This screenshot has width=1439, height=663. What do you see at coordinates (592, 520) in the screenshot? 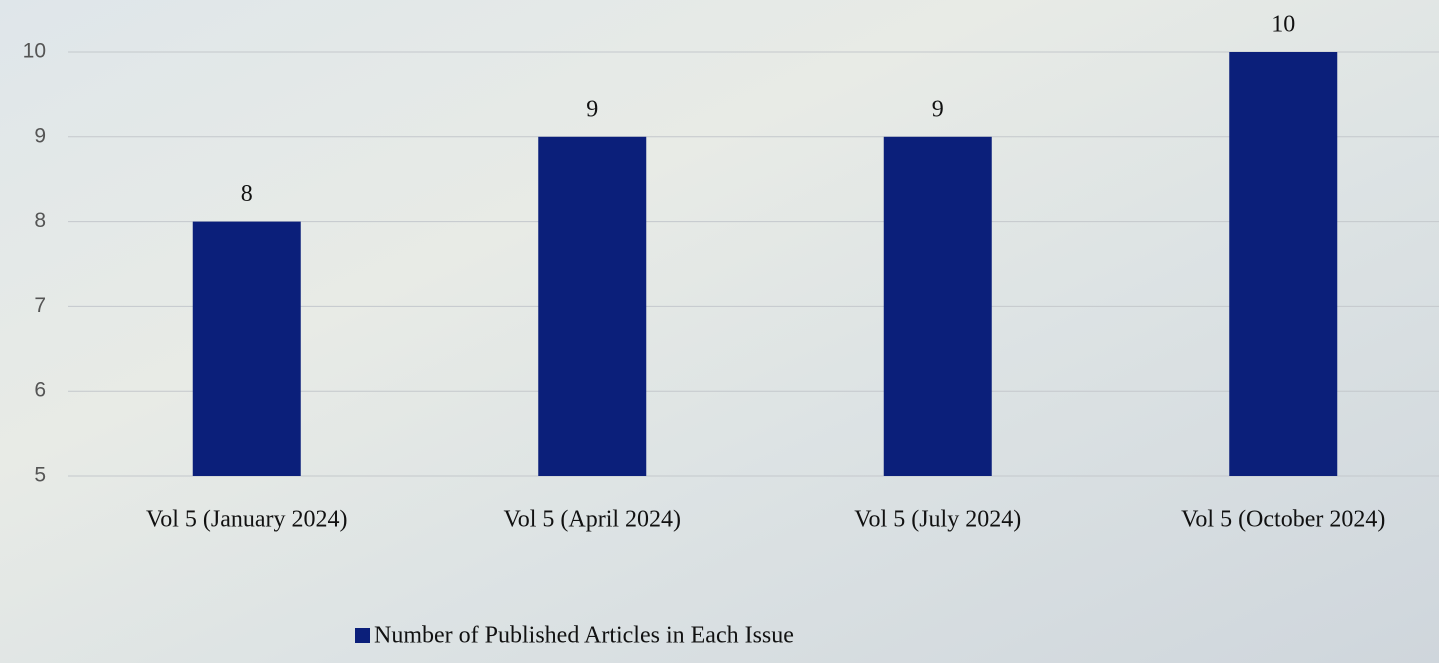
I see `x-tick-label: Vol 5 (April 2024)` at bounding box center [592, 520].